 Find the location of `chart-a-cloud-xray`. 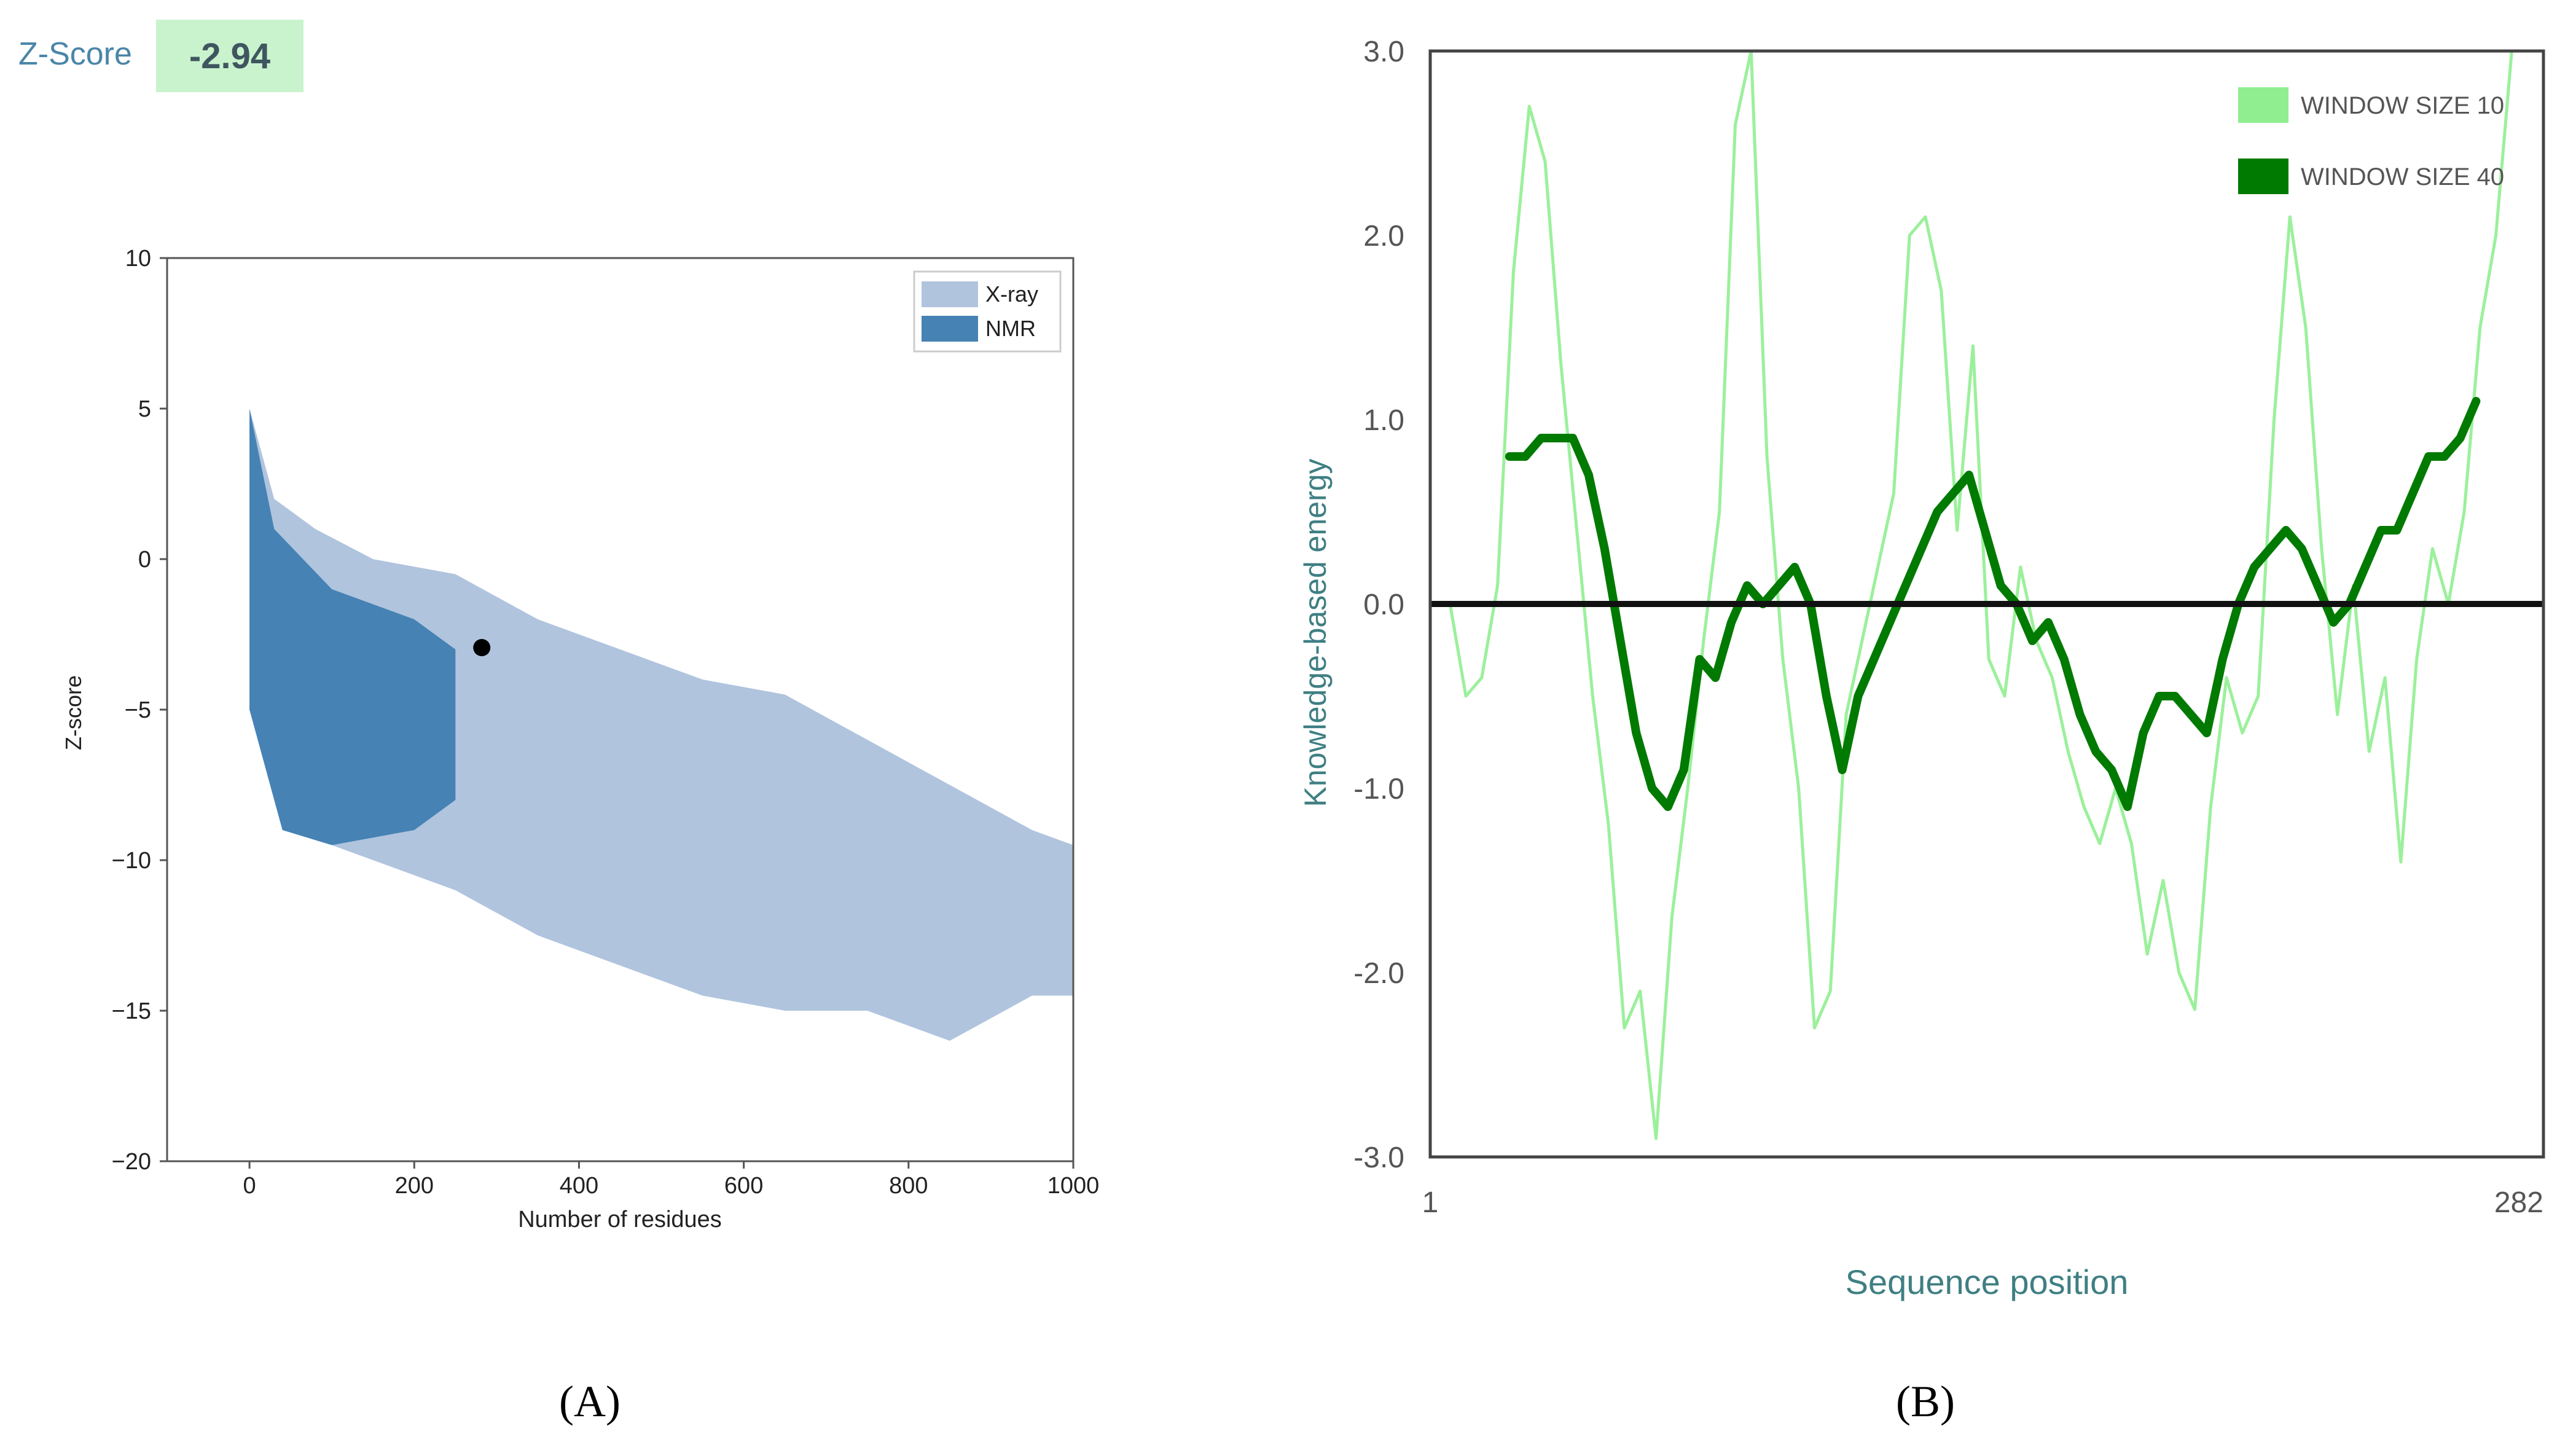

chart-a-cloud-xray is located at coordinates (661, 725).